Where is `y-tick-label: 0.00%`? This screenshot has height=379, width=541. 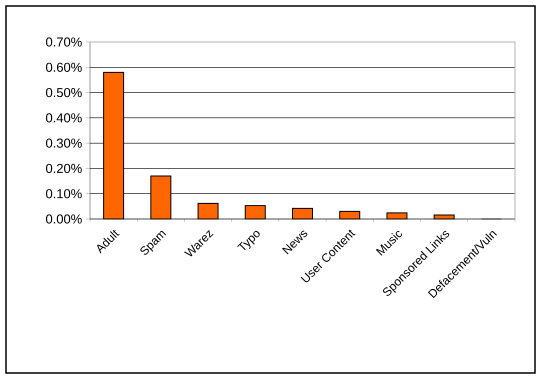
y-tick-label: 0.00% is located at coordinates (64, 219).